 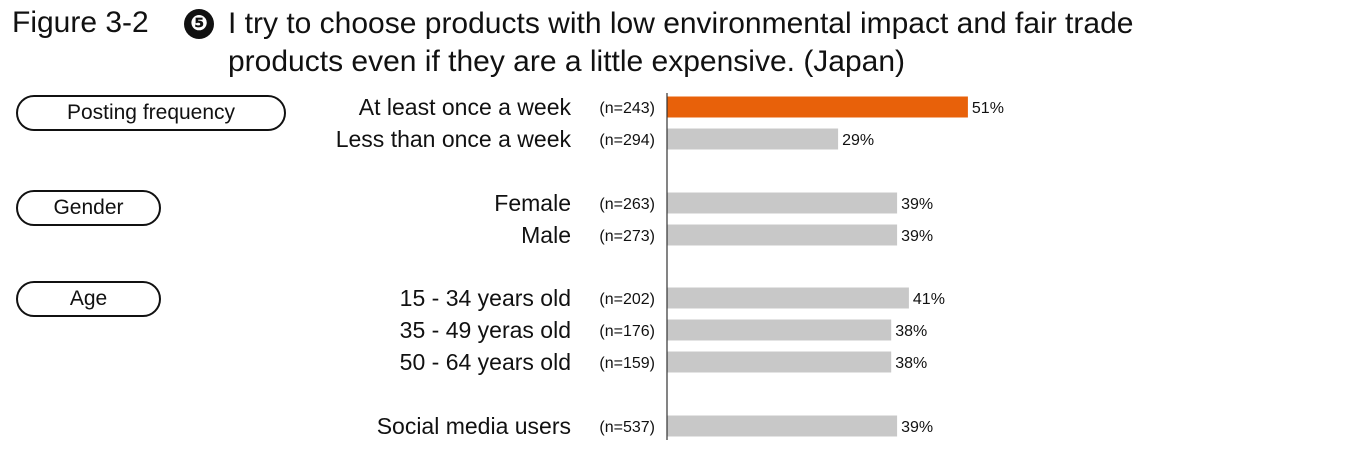 I want to click on sample-size-label: (n=263), so click(x=627, y=204).